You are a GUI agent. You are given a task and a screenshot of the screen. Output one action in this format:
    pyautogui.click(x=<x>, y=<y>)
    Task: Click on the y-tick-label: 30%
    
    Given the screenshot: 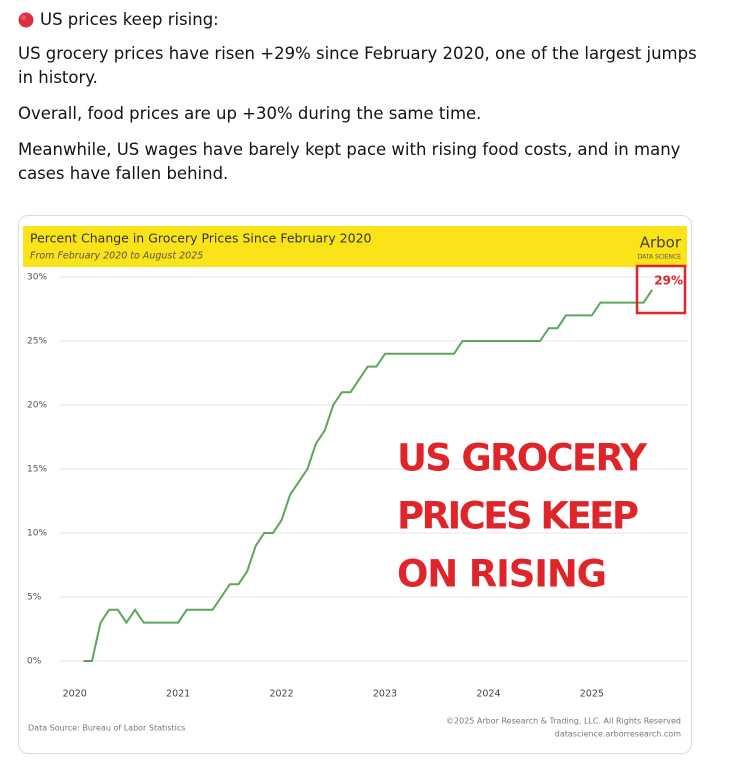 What is the action you would take?
    pyautogui.click(x=37, y=278)
    